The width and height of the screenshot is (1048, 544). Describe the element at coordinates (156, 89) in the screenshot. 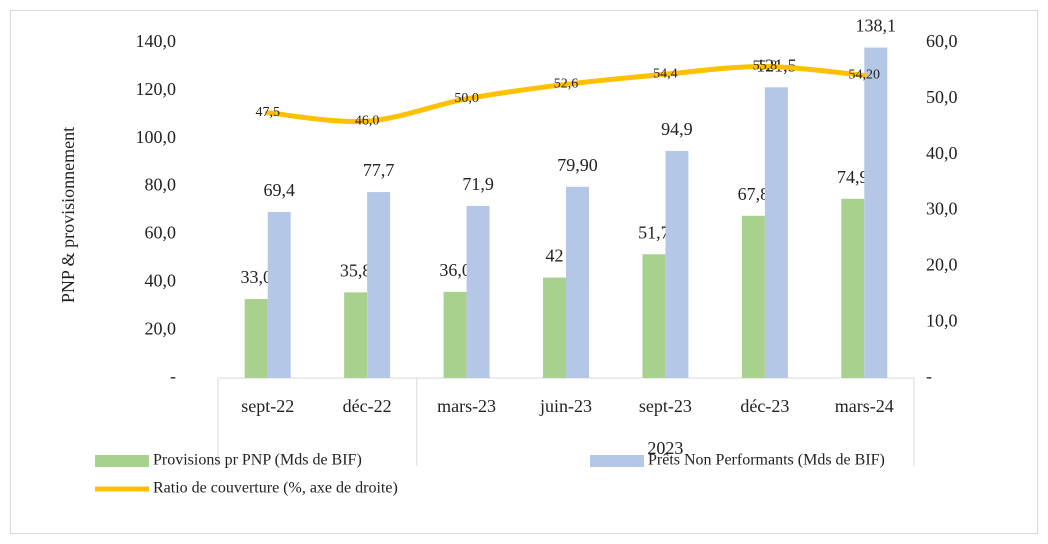

I see `y-tick-label: 120,0` at that location.